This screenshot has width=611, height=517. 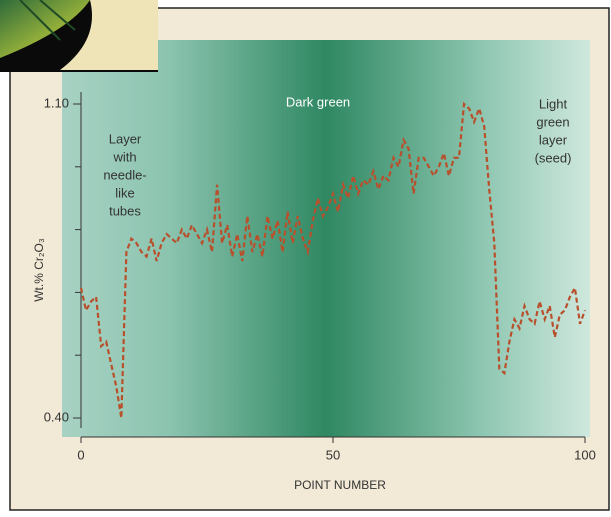 What do you see at coordinates (56, 102) in the screenshot?
I see `y-tick-label: 1.10` at bounding box center [56, 102].